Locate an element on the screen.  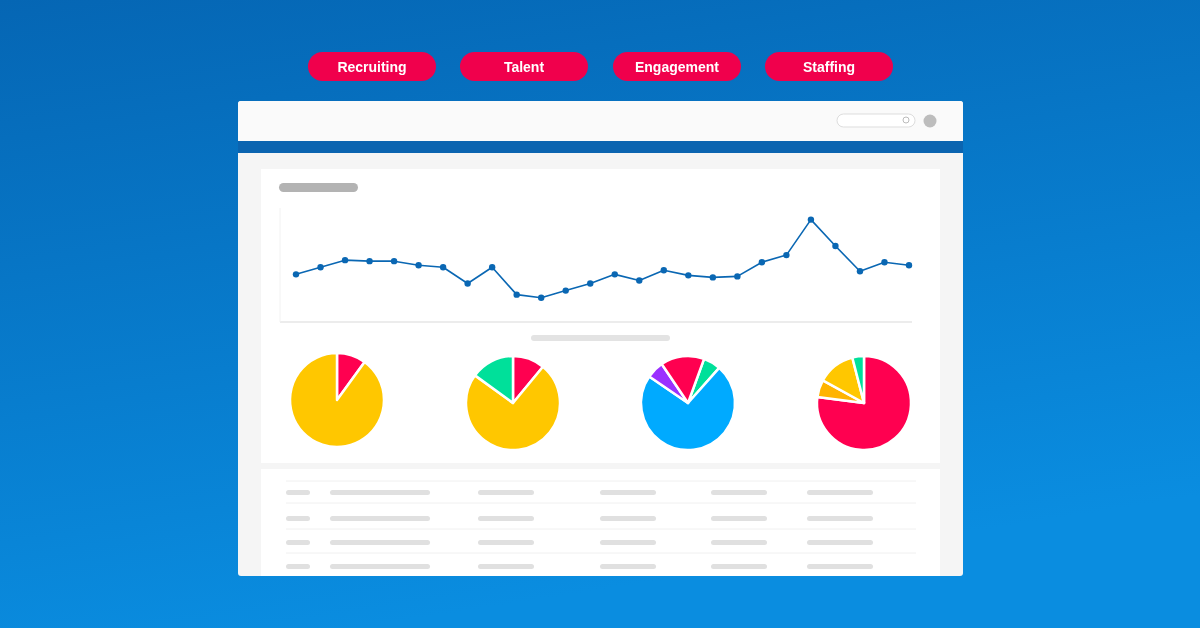
text: Staffing is located at coordinates (829, 66).